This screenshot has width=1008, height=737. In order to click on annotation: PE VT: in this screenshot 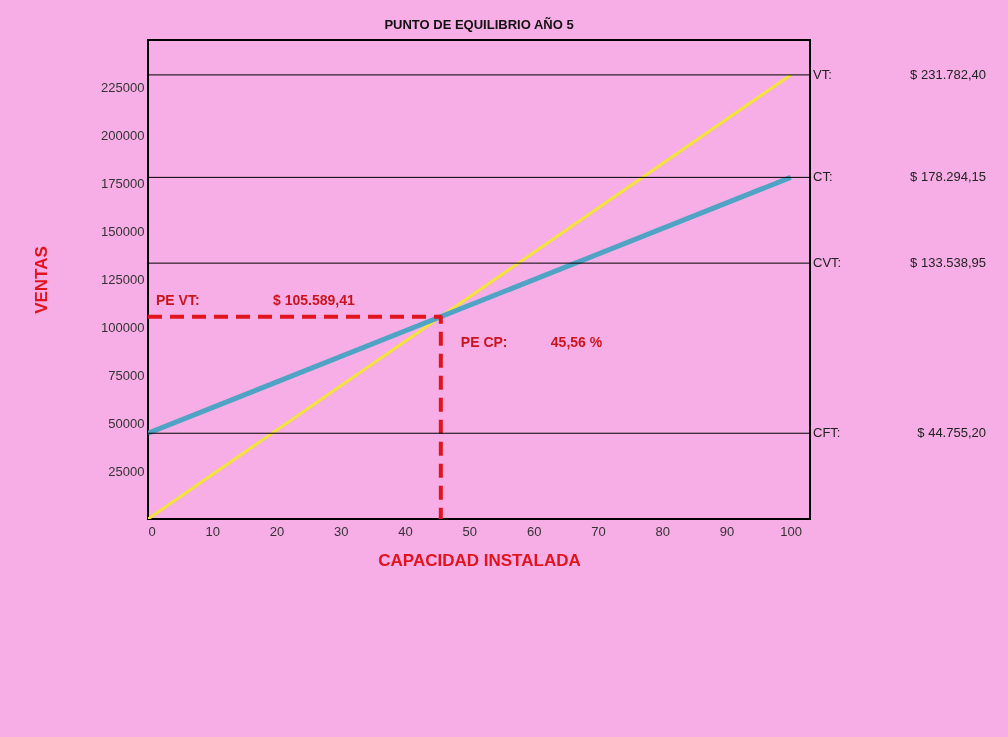, I will do `click(178, 299)`.